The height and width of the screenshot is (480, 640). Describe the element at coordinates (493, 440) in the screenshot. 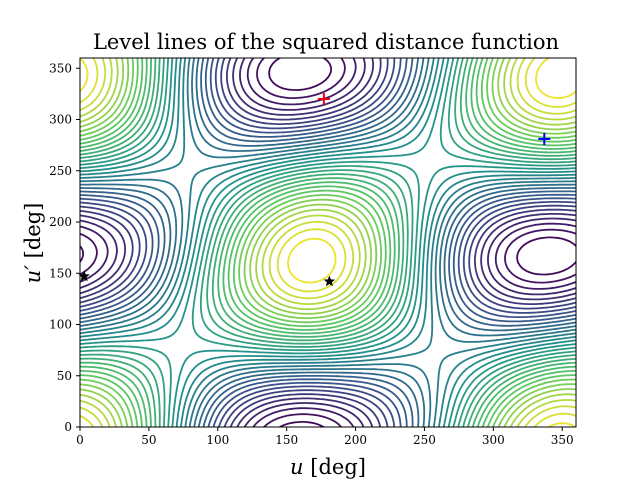

I see `x-tick-label: 300` at that location.